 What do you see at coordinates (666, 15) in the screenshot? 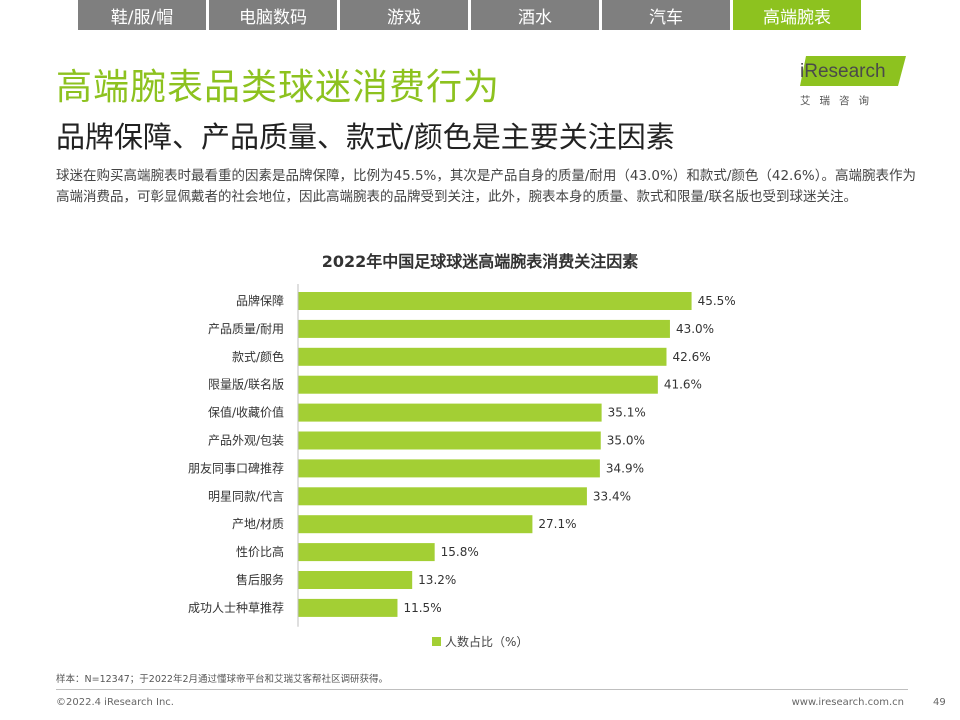
I see `tab-auto: 汽车` at bounding box center [666, 15].